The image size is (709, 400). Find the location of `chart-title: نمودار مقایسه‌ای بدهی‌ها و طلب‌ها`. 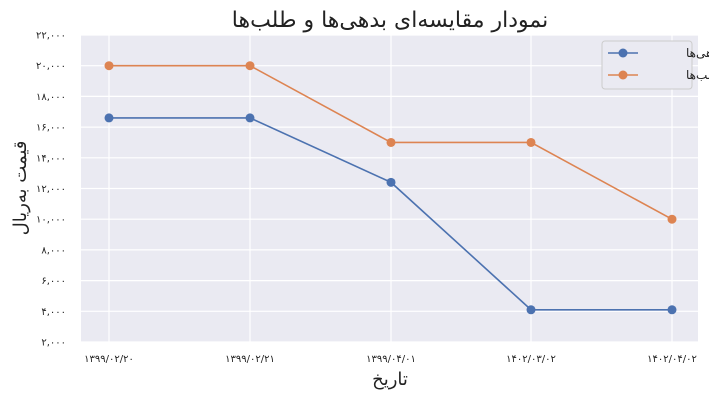

chart-title: نمودار مقایسه‌ای بدهی‌ها و طلب‌ها is located at coordinates (390, 20).